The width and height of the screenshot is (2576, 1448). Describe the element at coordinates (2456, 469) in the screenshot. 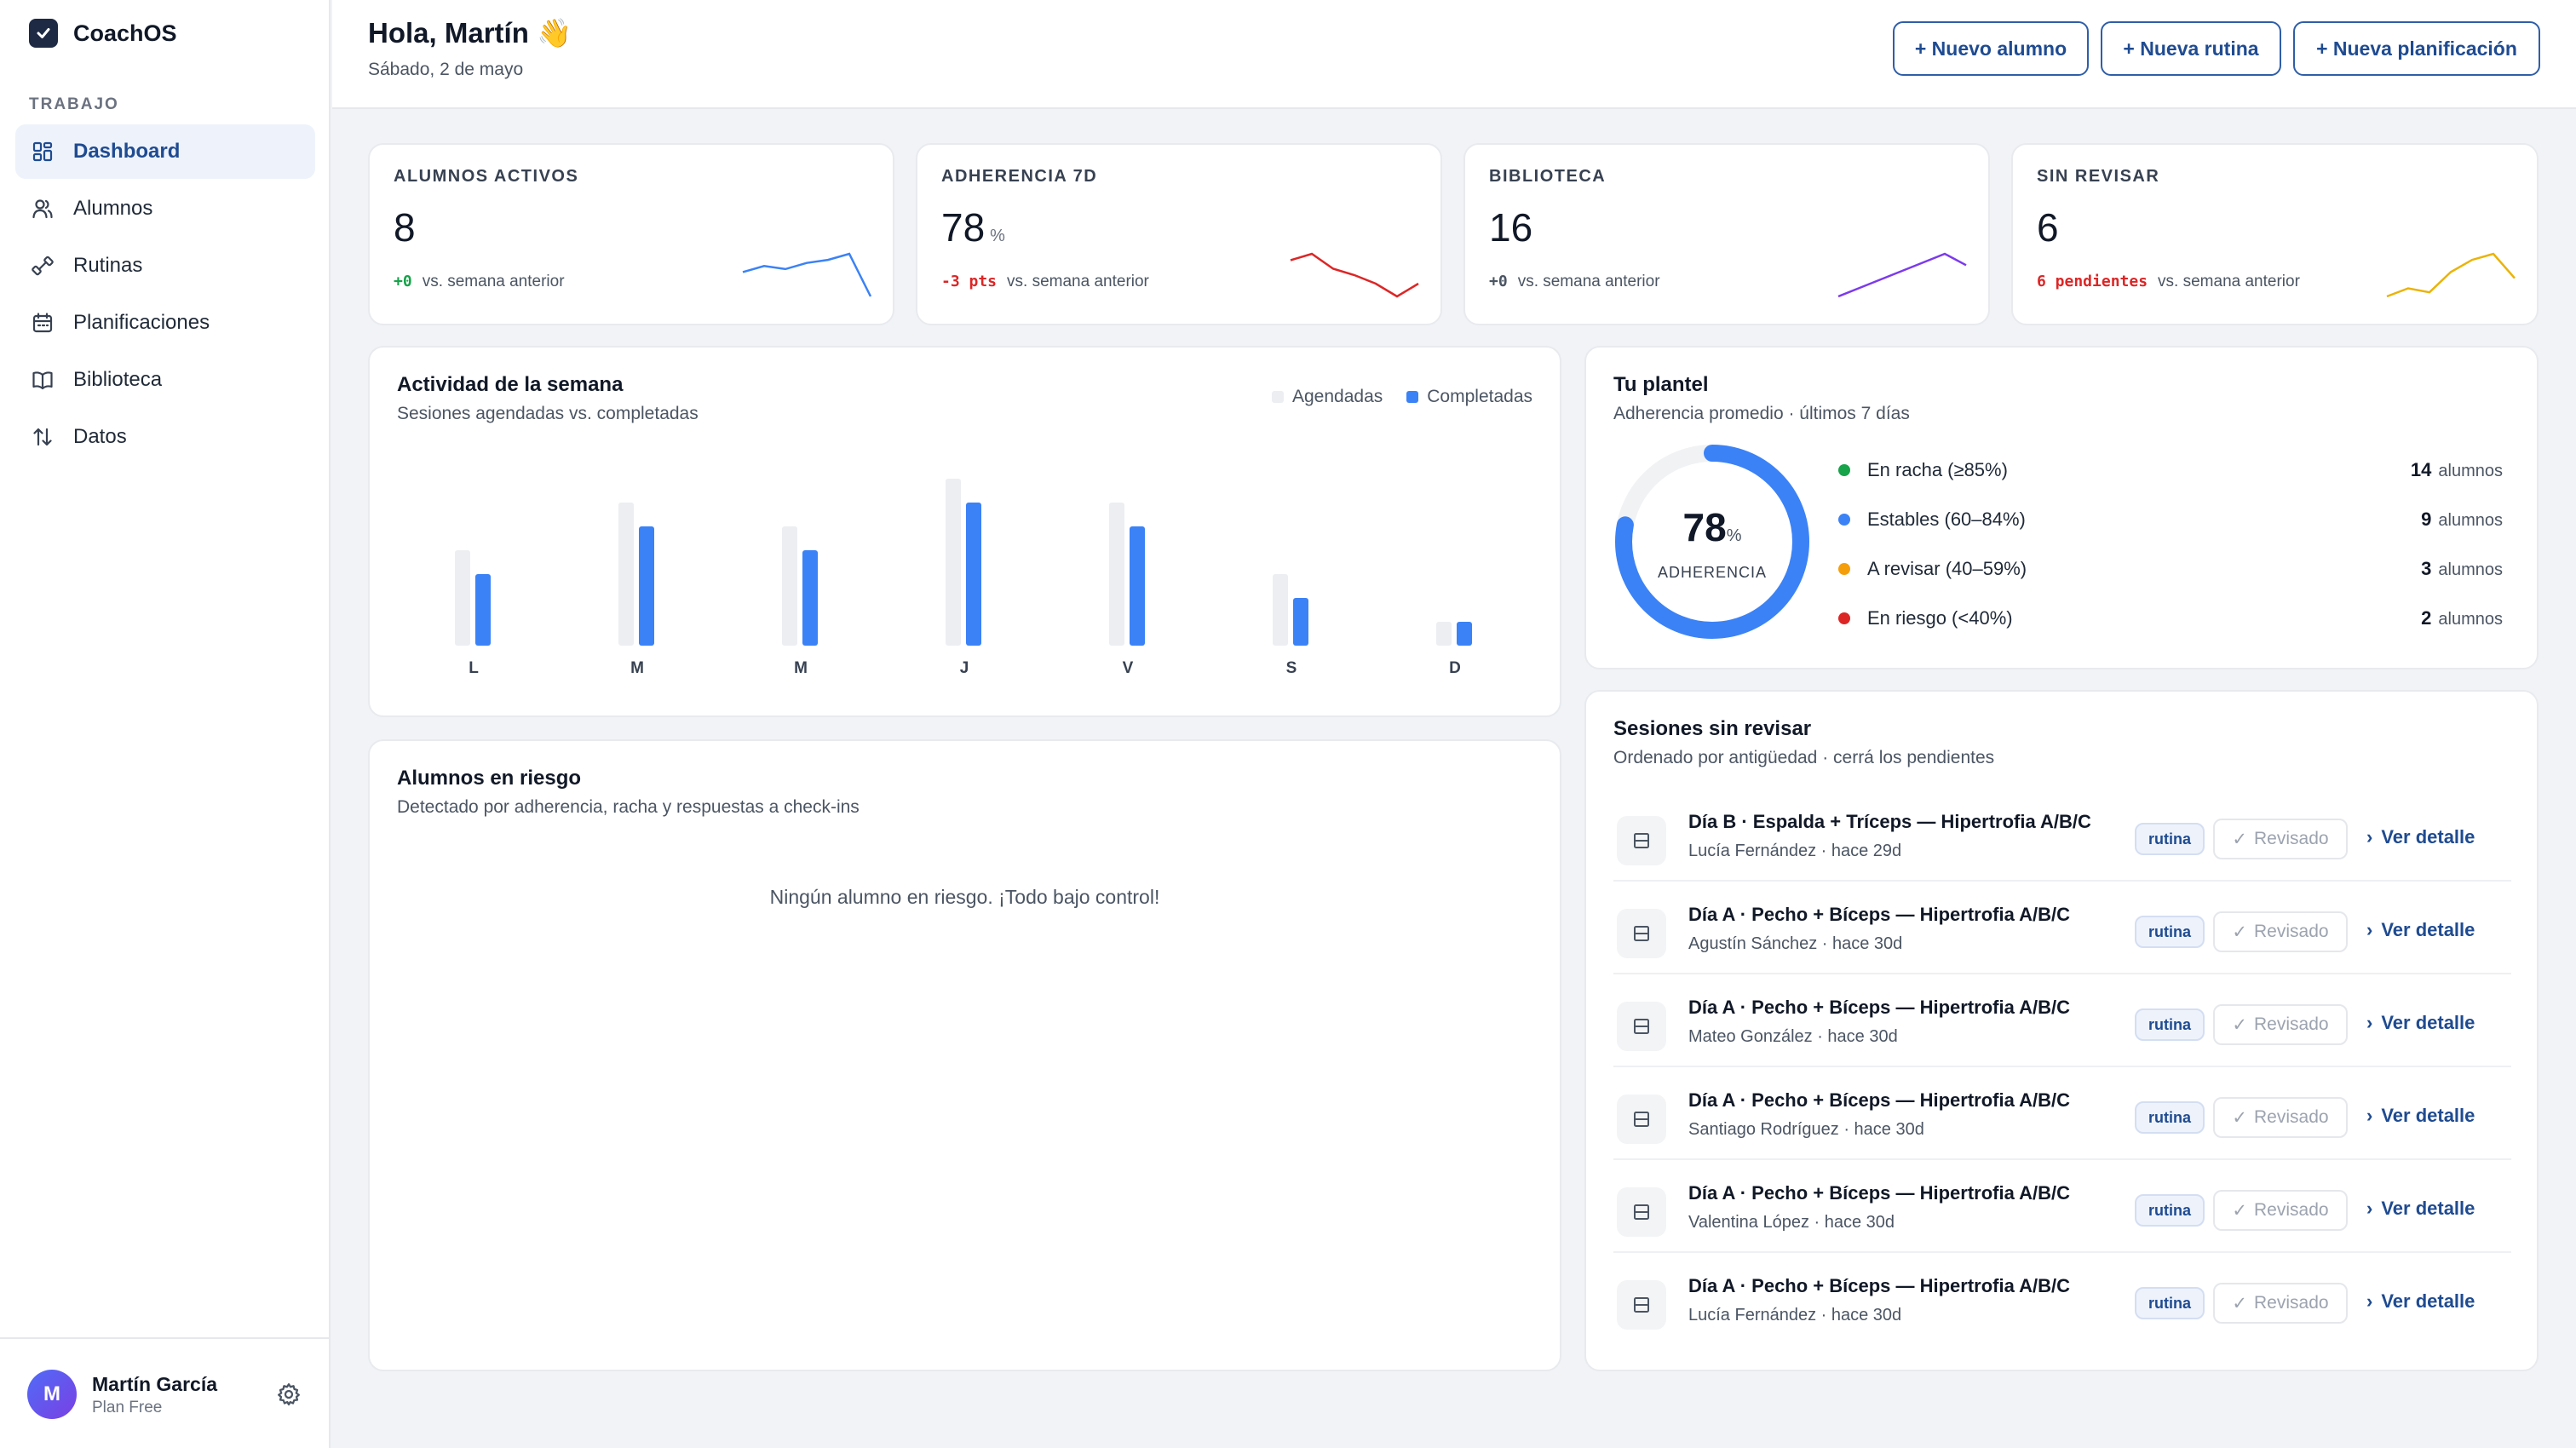

I see `plantel-count: 14 alumnos` at that location.